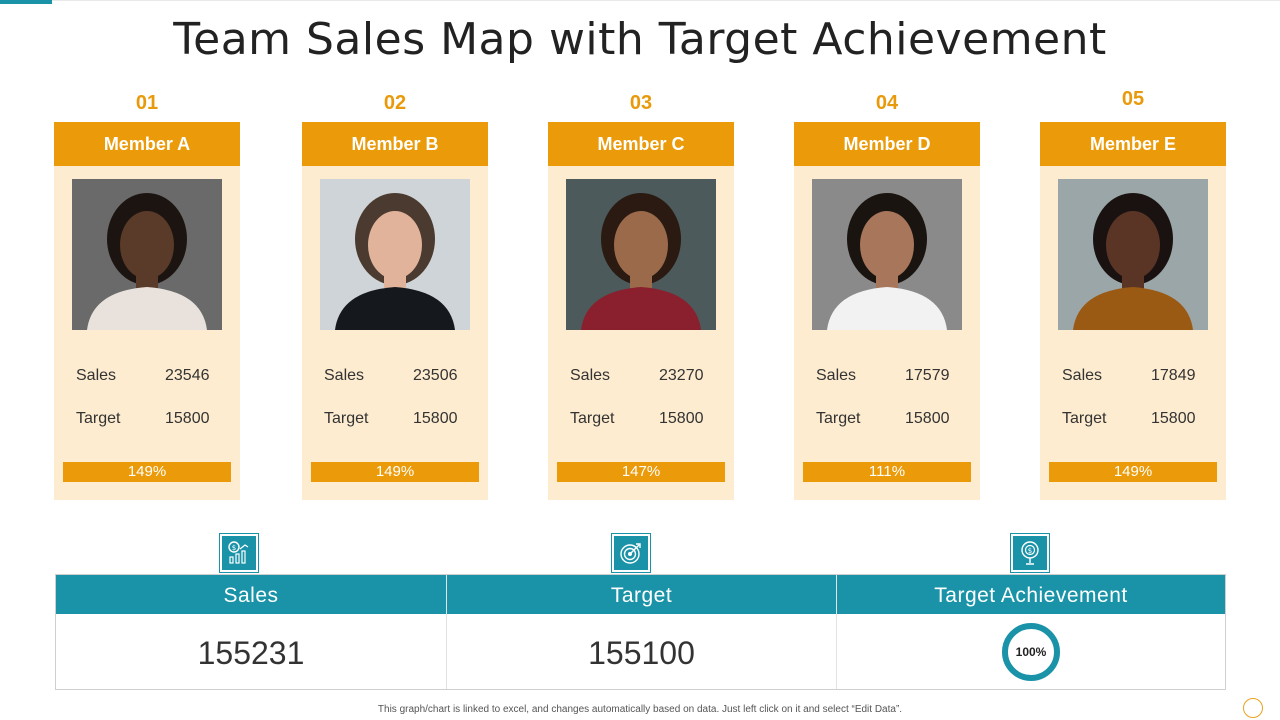  Describe the element at coordinates (1173, 375) in the screenshot. I see `sales-value: 17849` at that location.